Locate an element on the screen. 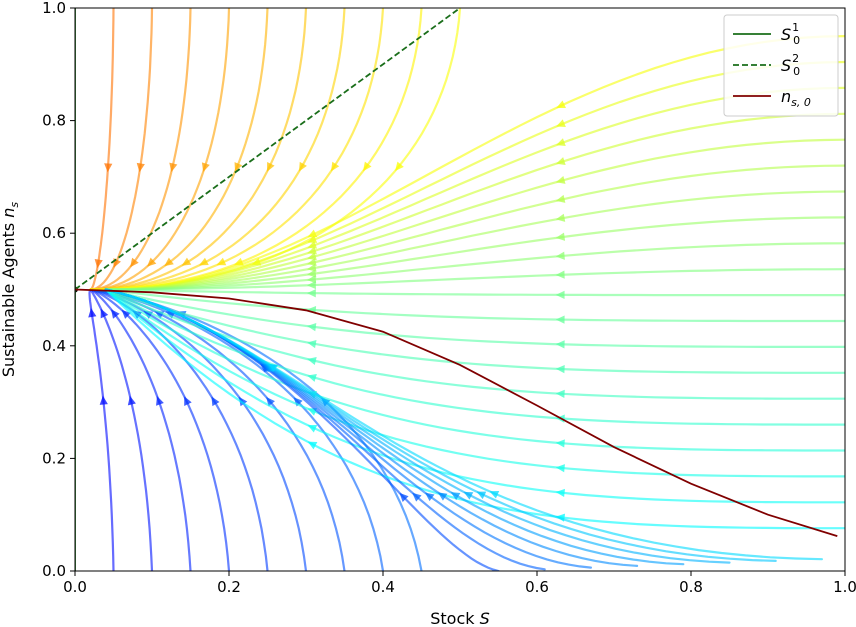  legend-label: S1 0 is located at coordinates (790, 34).